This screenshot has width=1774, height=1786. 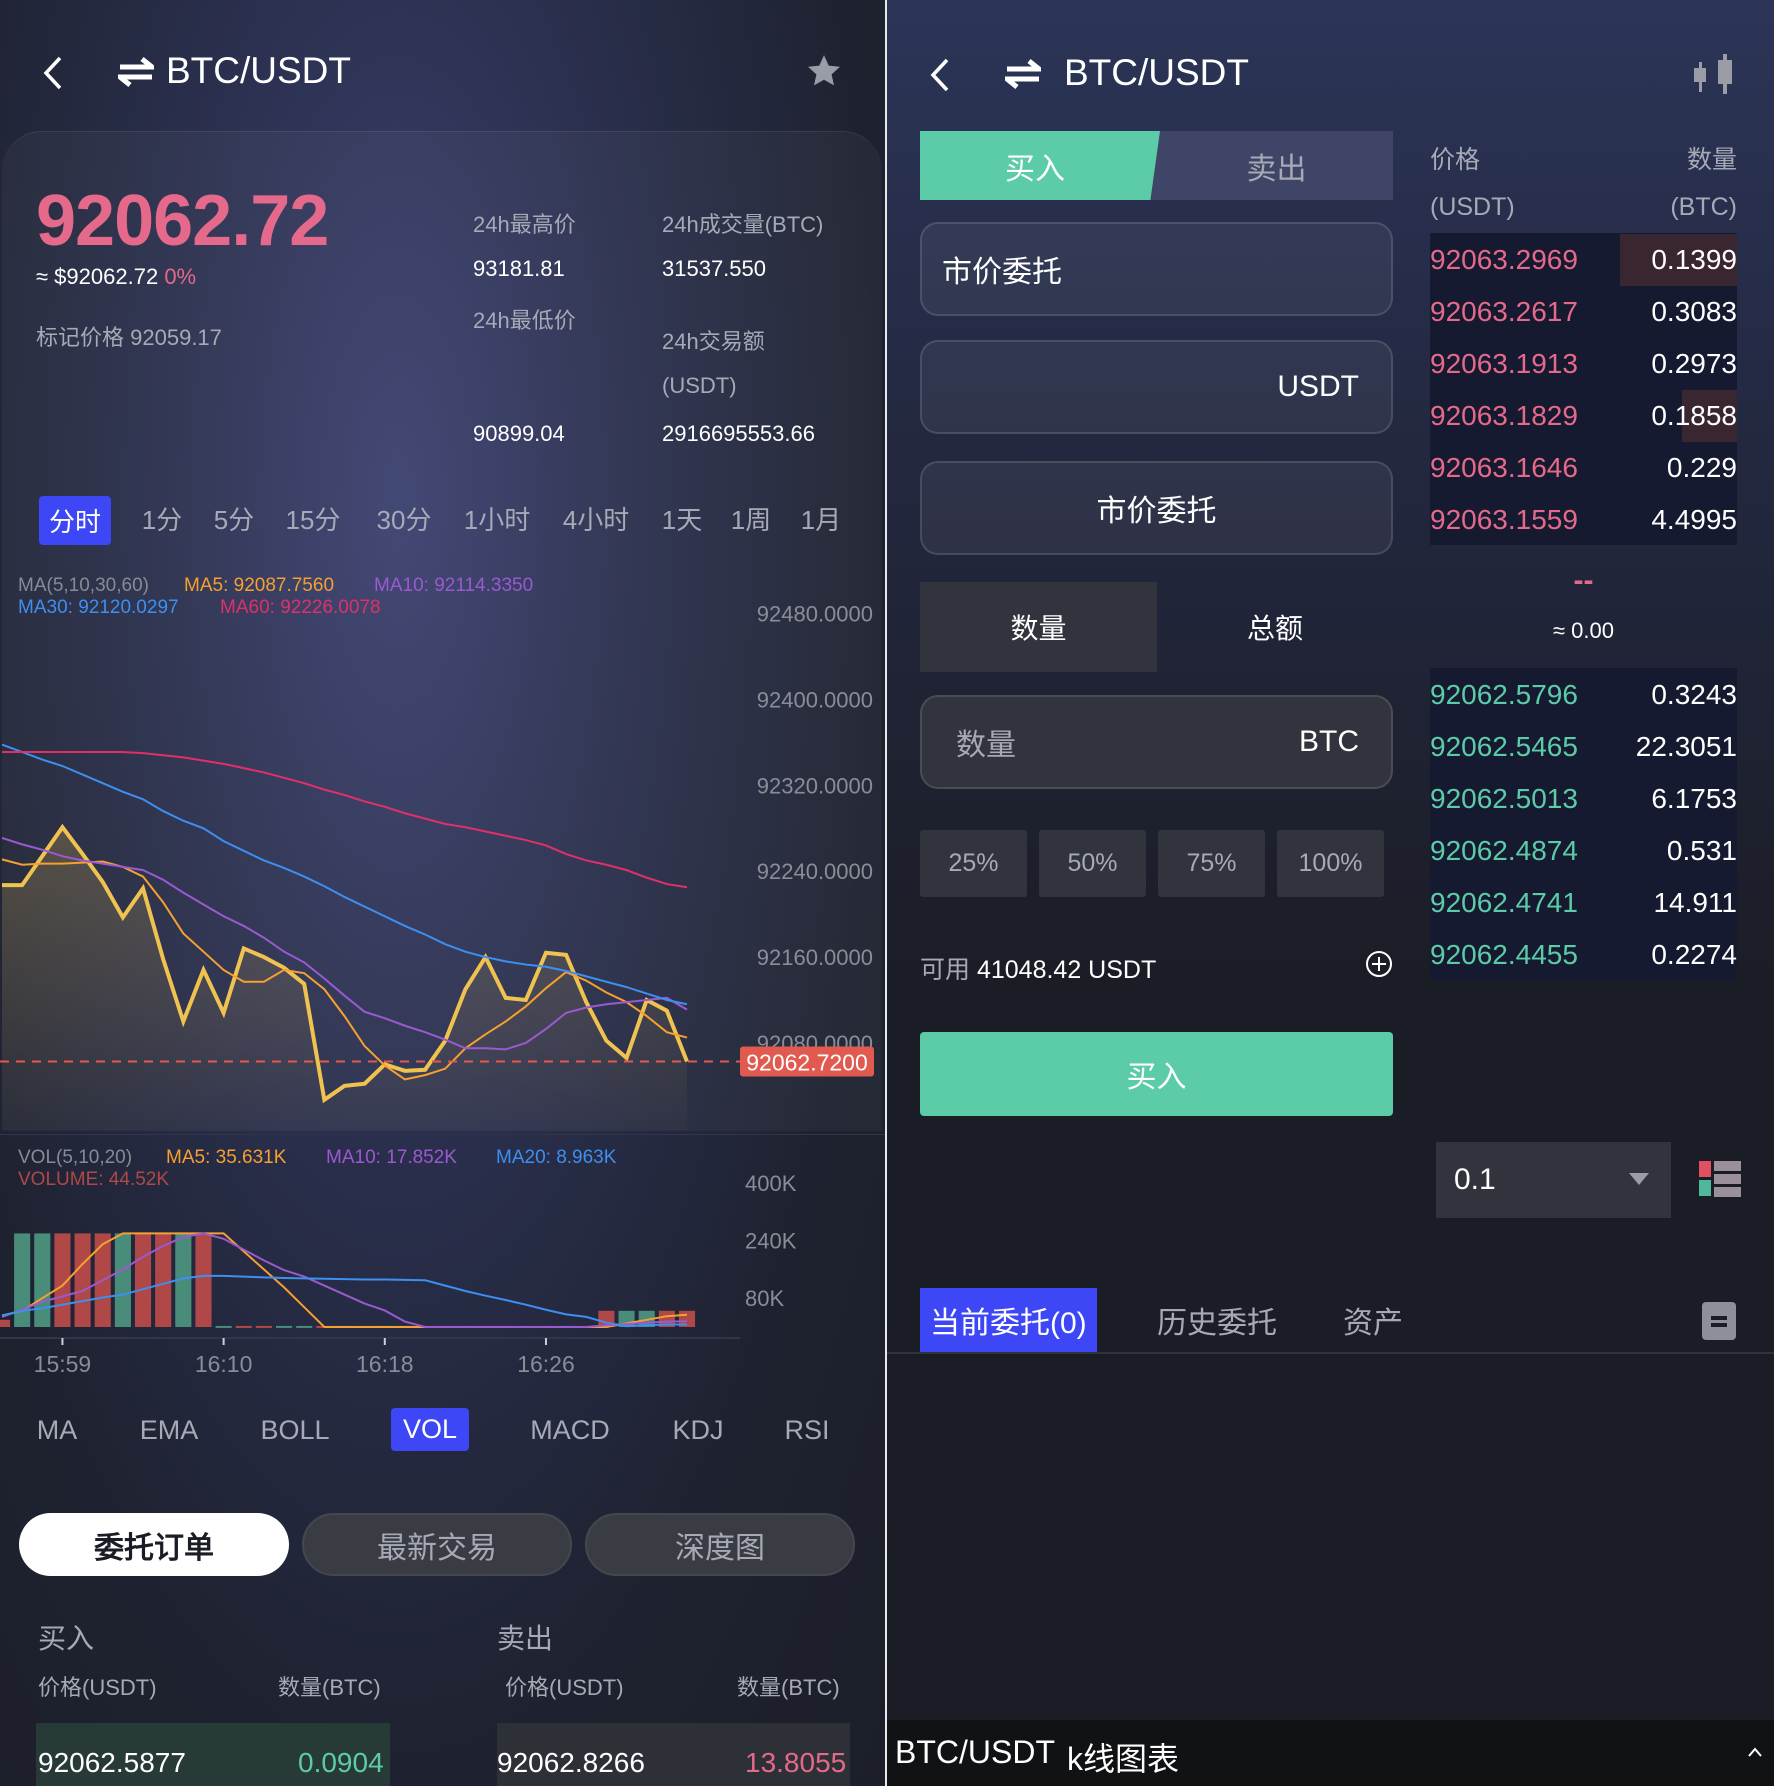 I want to click on bid-row: 92062.5796 0.3243, so click(x=1583, y=695).